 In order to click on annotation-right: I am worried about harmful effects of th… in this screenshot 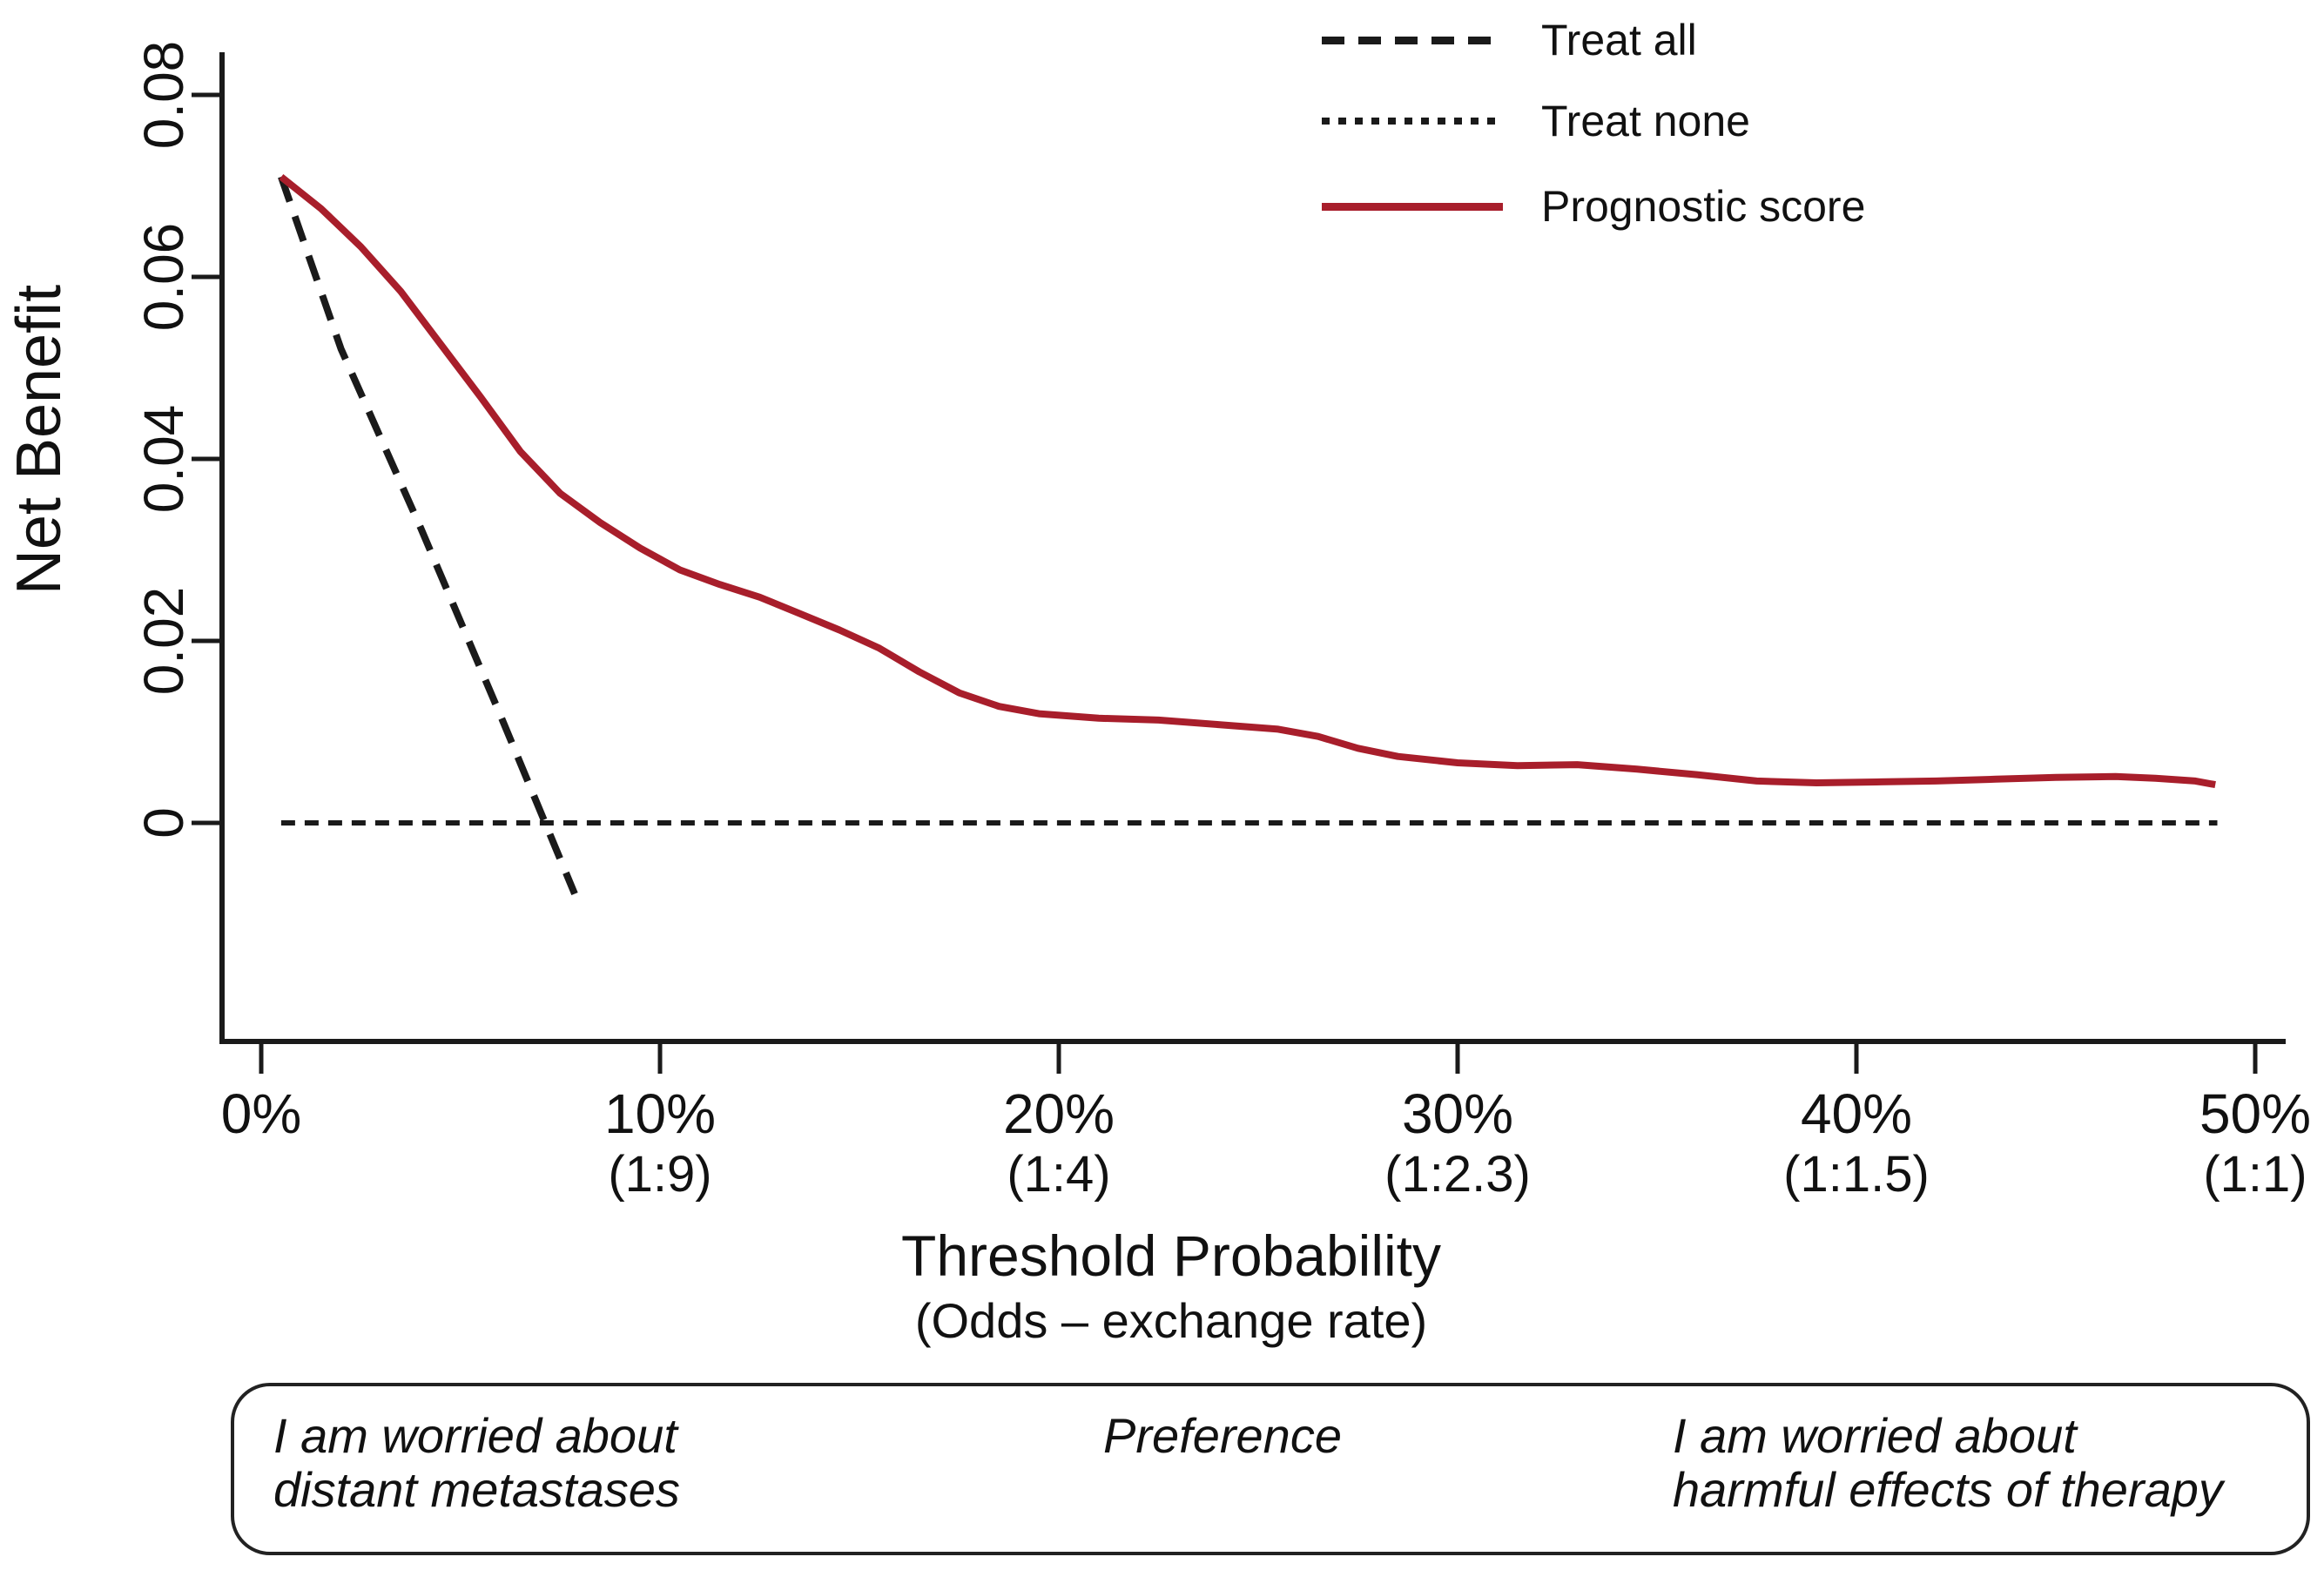, I will do `click(1948, 1463)`.